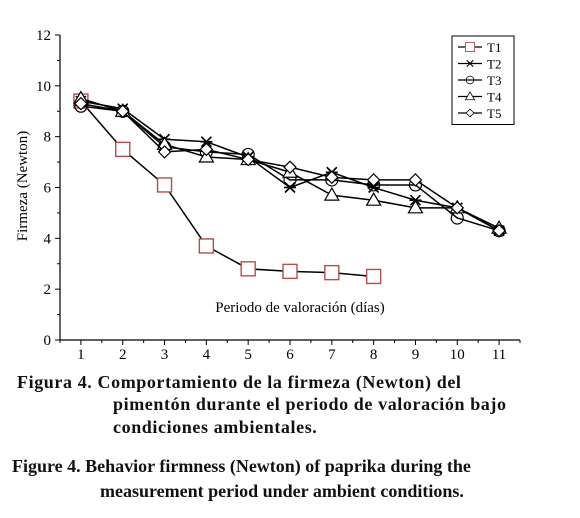 The width and height of the screenshot is (580, 518). Describe the element at coordinates (206, 142) in the screenshot. I see `data-point-t2` at that location.